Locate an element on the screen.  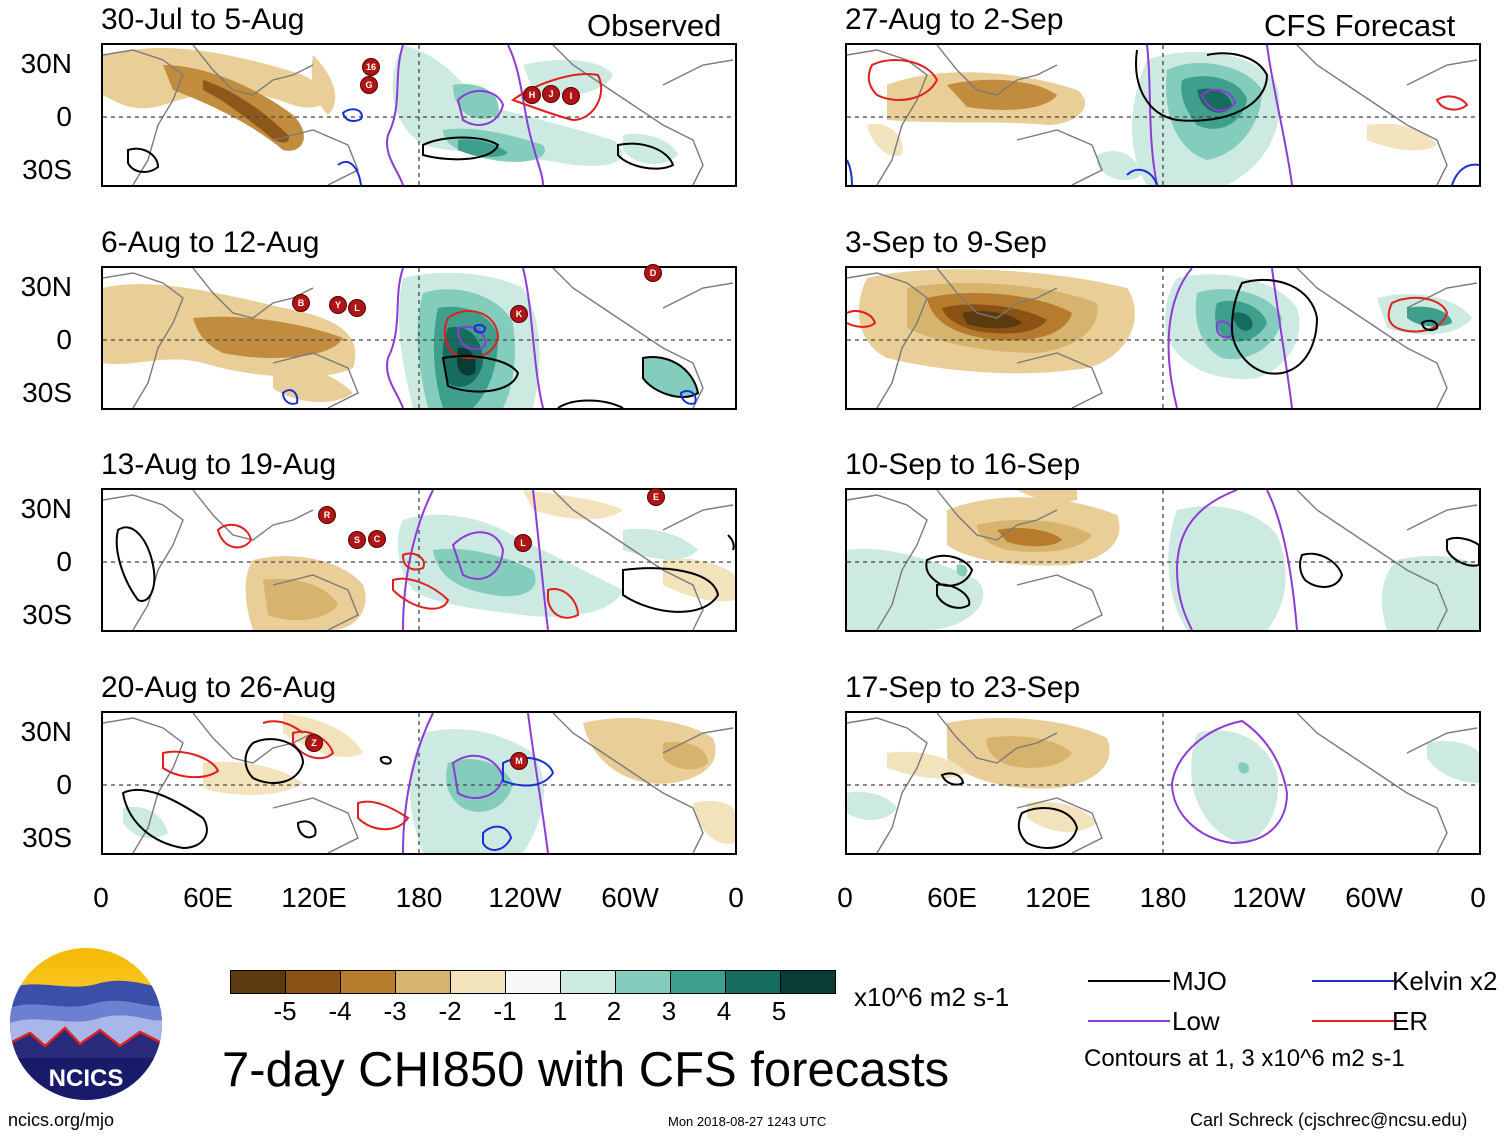
colorbar-units: x10^6 m2 s-1 is located at coordinates (932, 997).